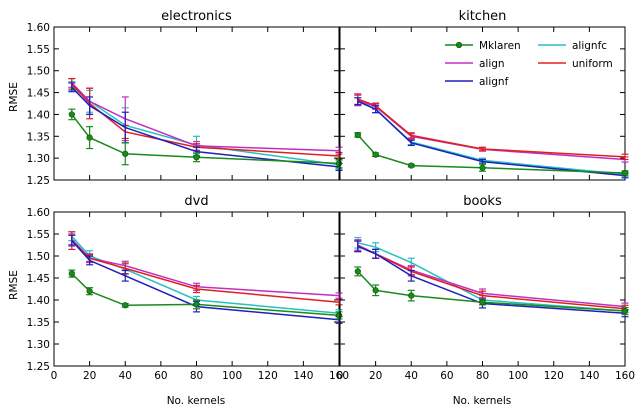  I want to click on y-axis-label-top: RMSE, so click(14, 97).